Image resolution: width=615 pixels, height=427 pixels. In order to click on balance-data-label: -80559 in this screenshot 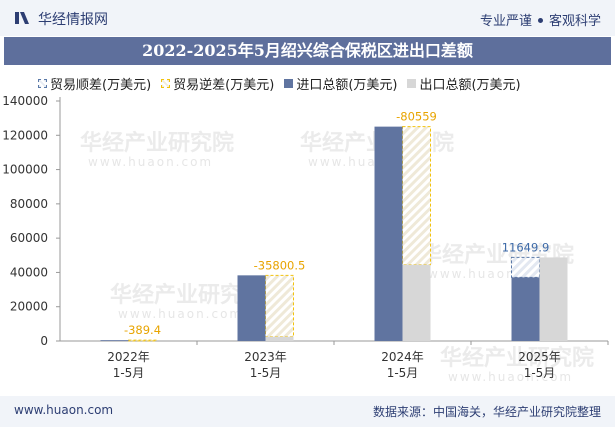, I will do `click(416, 117)`.